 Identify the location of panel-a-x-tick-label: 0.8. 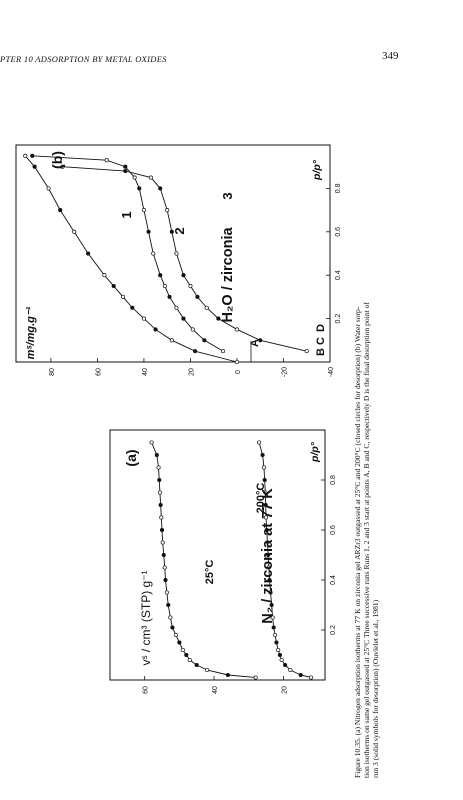
(333, 480).